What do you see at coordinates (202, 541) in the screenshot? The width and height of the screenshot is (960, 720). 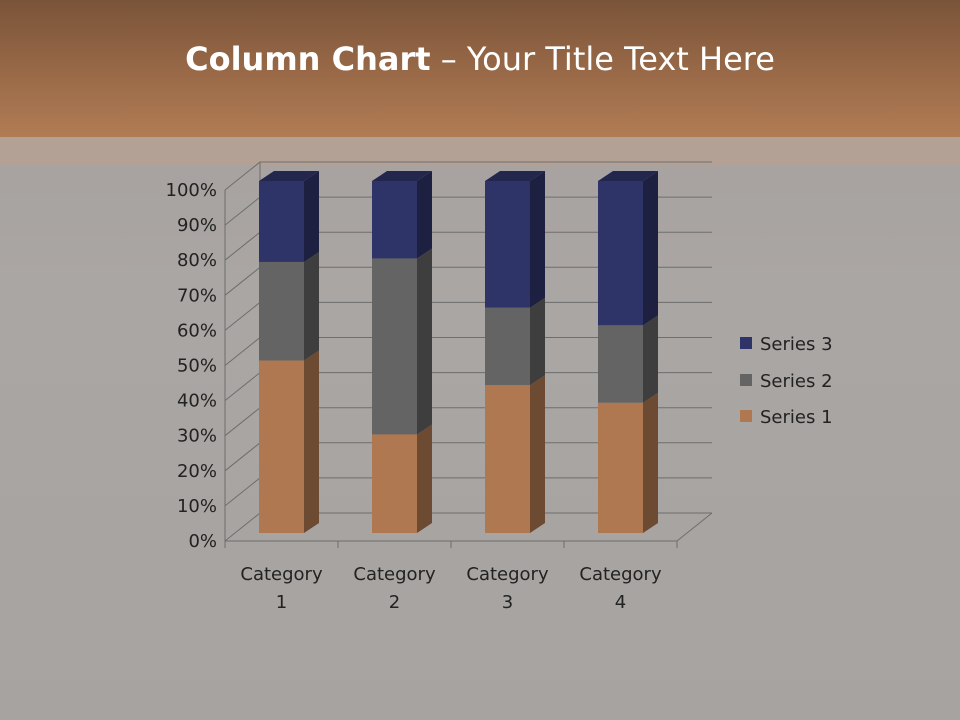 I see `y-tick-label: 0%` at bounding box center [202, 541].